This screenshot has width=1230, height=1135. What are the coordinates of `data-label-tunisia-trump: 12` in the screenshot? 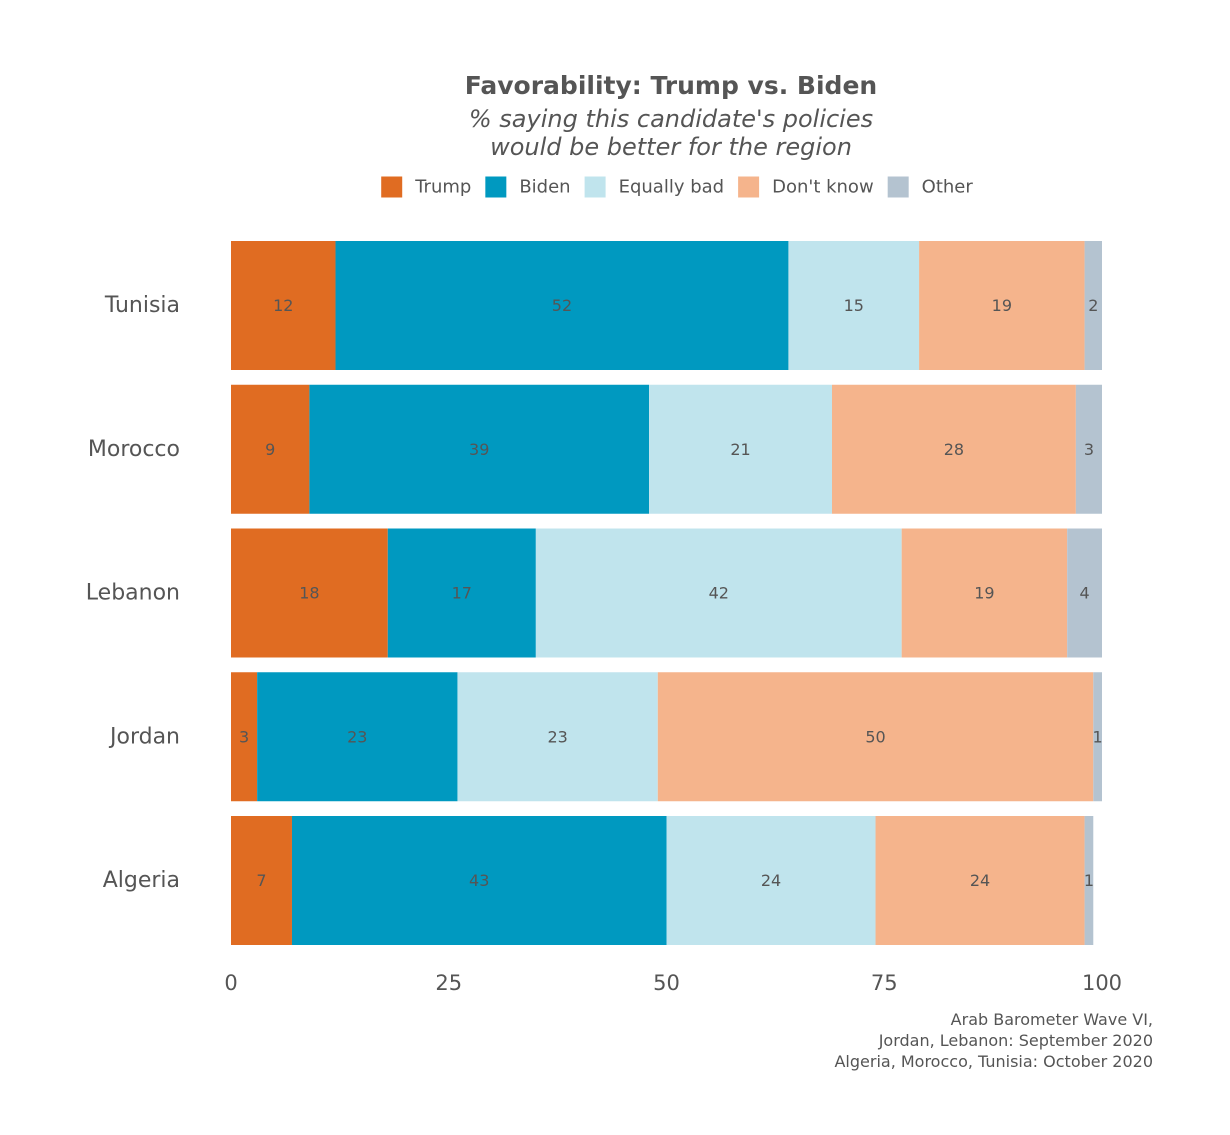 It's located at (283, 305).